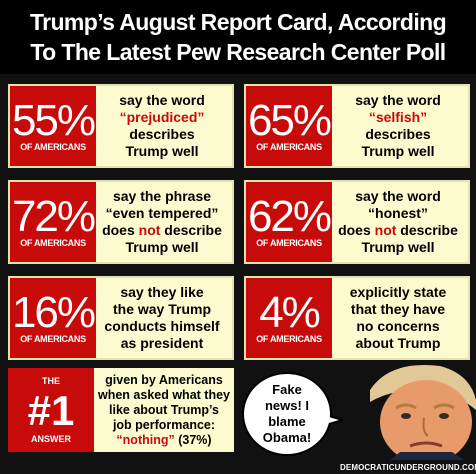  I want to click on desc-line: given by Americans, so click(164, 379).